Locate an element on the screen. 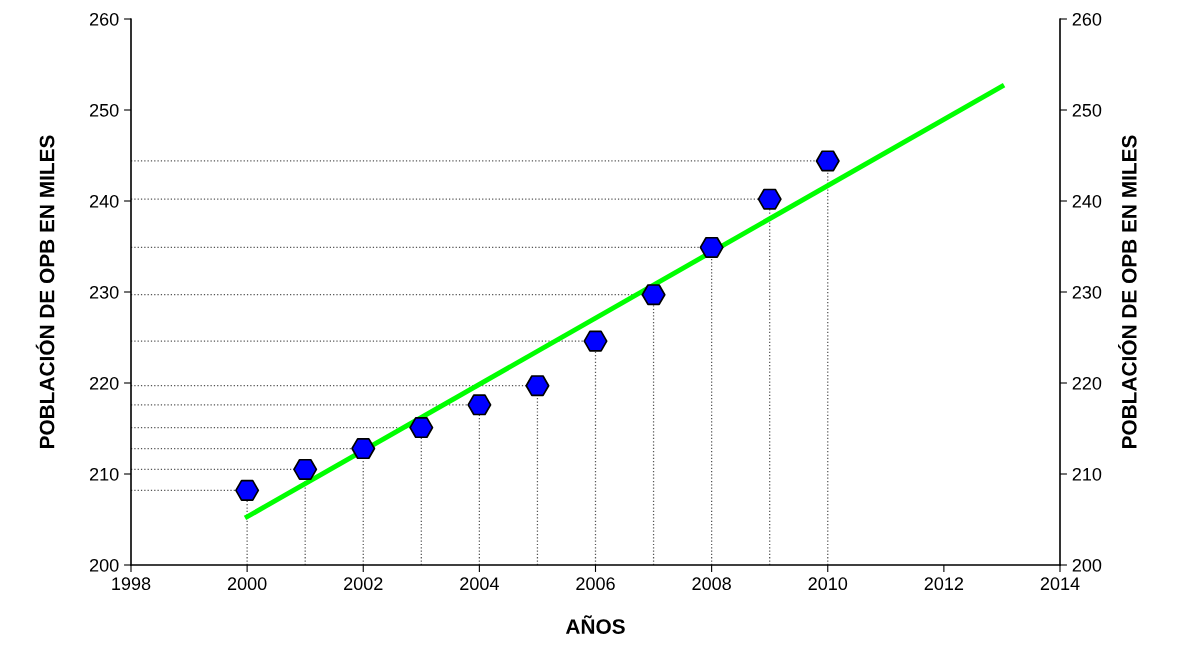  y2-tick-label: 240 is located at coordinates (1087, 201).